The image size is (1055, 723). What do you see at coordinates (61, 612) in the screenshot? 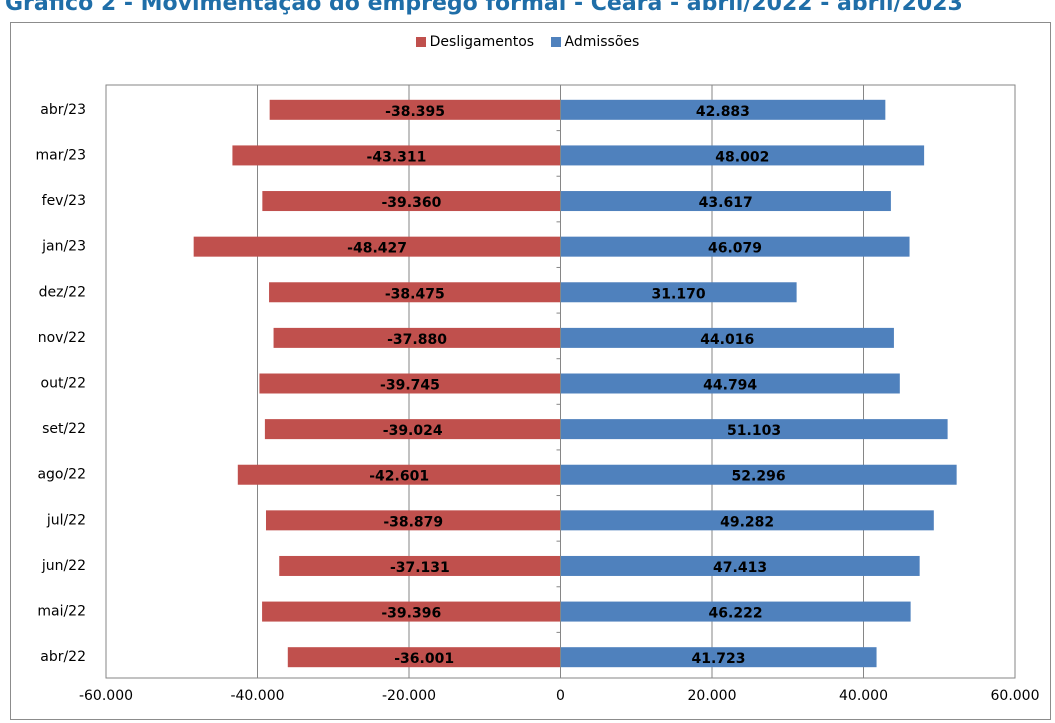
I see `y-tick-label: mai/22` at bounding box center [61, 612].